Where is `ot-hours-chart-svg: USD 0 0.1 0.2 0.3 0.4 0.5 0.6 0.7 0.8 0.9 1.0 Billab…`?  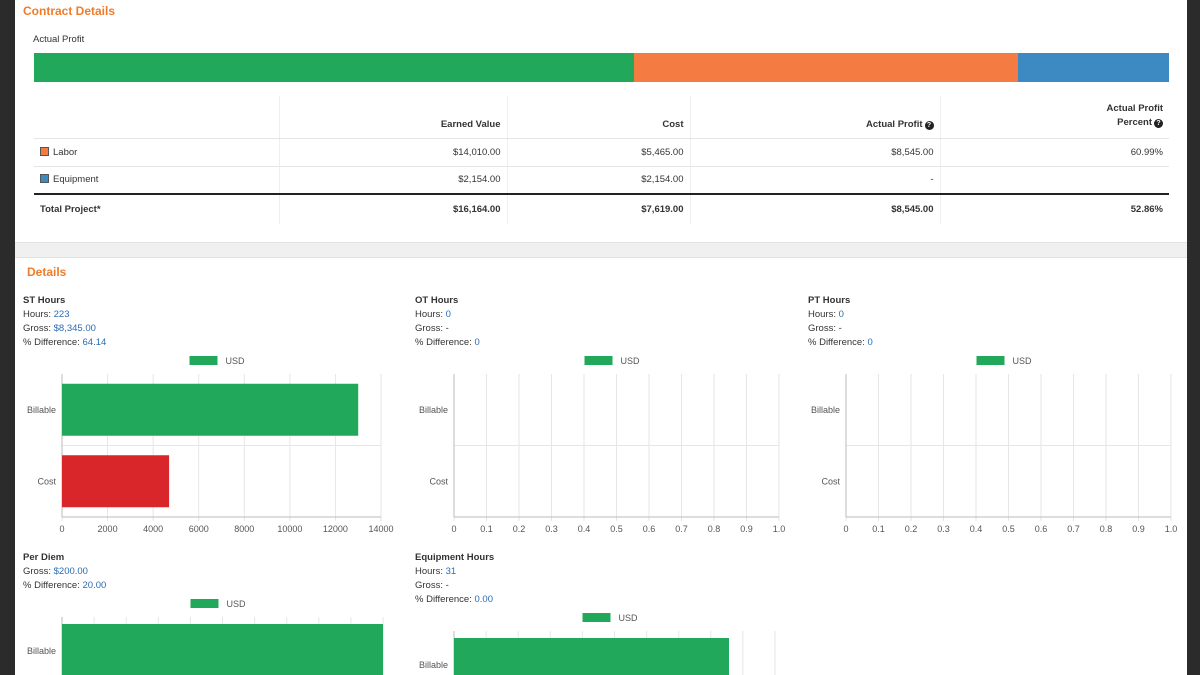
ot-hours-chart-svg: USD 0 0.1 0.2 0.3 0.4 0.5 0.6 0.7 0.8 0.9 1.0 Billab… is located at coordinates (602, 445).